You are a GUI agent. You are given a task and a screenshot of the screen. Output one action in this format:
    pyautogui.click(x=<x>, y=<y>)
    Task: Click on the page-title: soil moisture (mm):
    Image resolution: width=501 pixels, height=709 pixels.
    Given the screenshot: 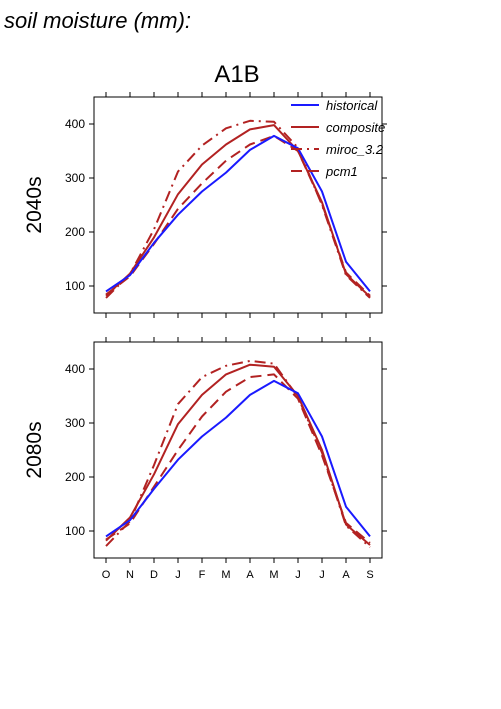 What is the action you would take?
    pyautogui.click(x=97, y=20)
    